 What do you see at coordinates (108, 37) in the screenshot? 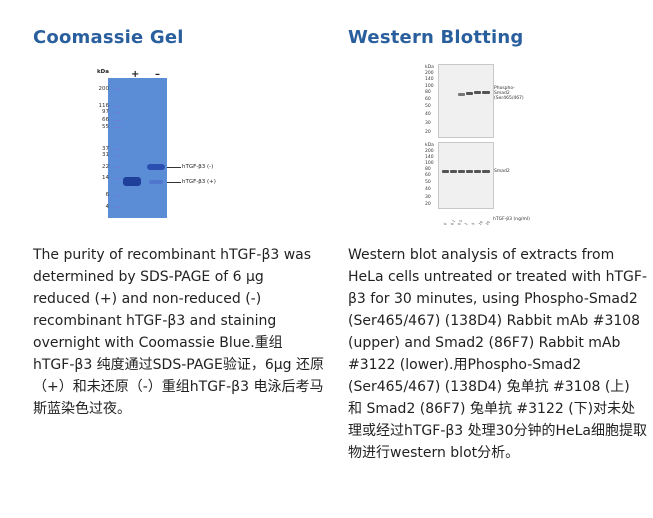
I see `coomassie-heading: Coomassie Gel` at bounding box center [108, 37].